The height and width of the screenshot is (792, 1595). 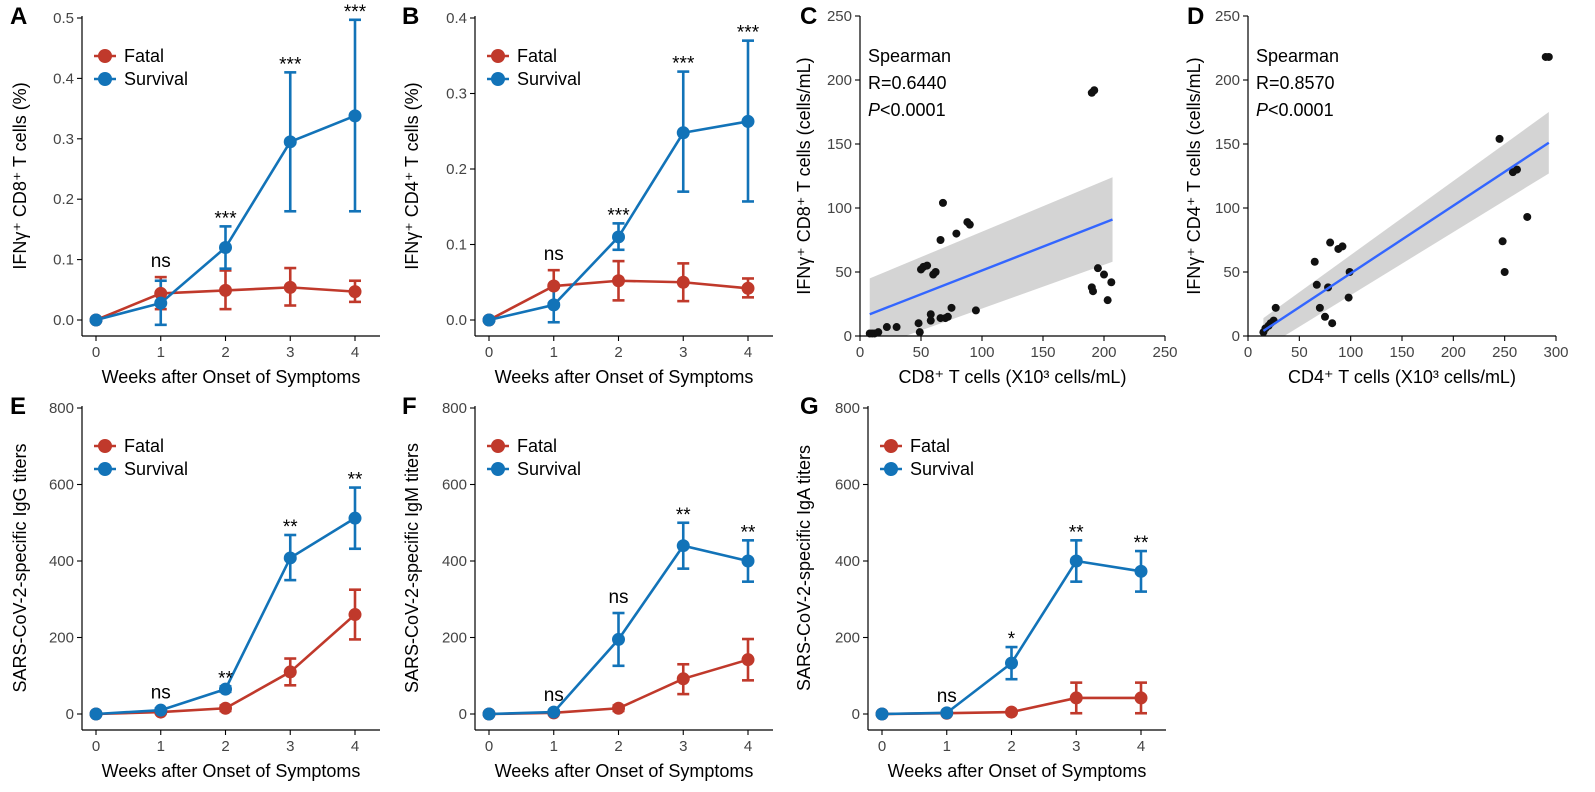 What do you see at coordinates (225, 678) in the screenshot?
I see `panel-e-significance: **` at bounding box center [225, 678].